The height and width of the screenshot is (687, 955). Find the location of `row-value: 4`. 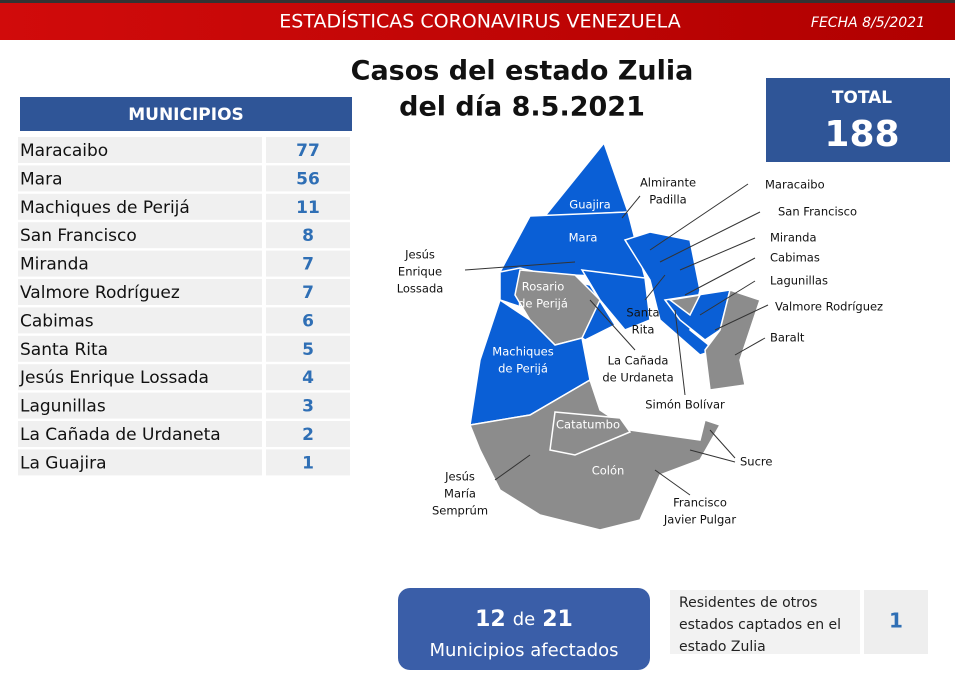

row-value: 4 is located at coordinates (308, 378).